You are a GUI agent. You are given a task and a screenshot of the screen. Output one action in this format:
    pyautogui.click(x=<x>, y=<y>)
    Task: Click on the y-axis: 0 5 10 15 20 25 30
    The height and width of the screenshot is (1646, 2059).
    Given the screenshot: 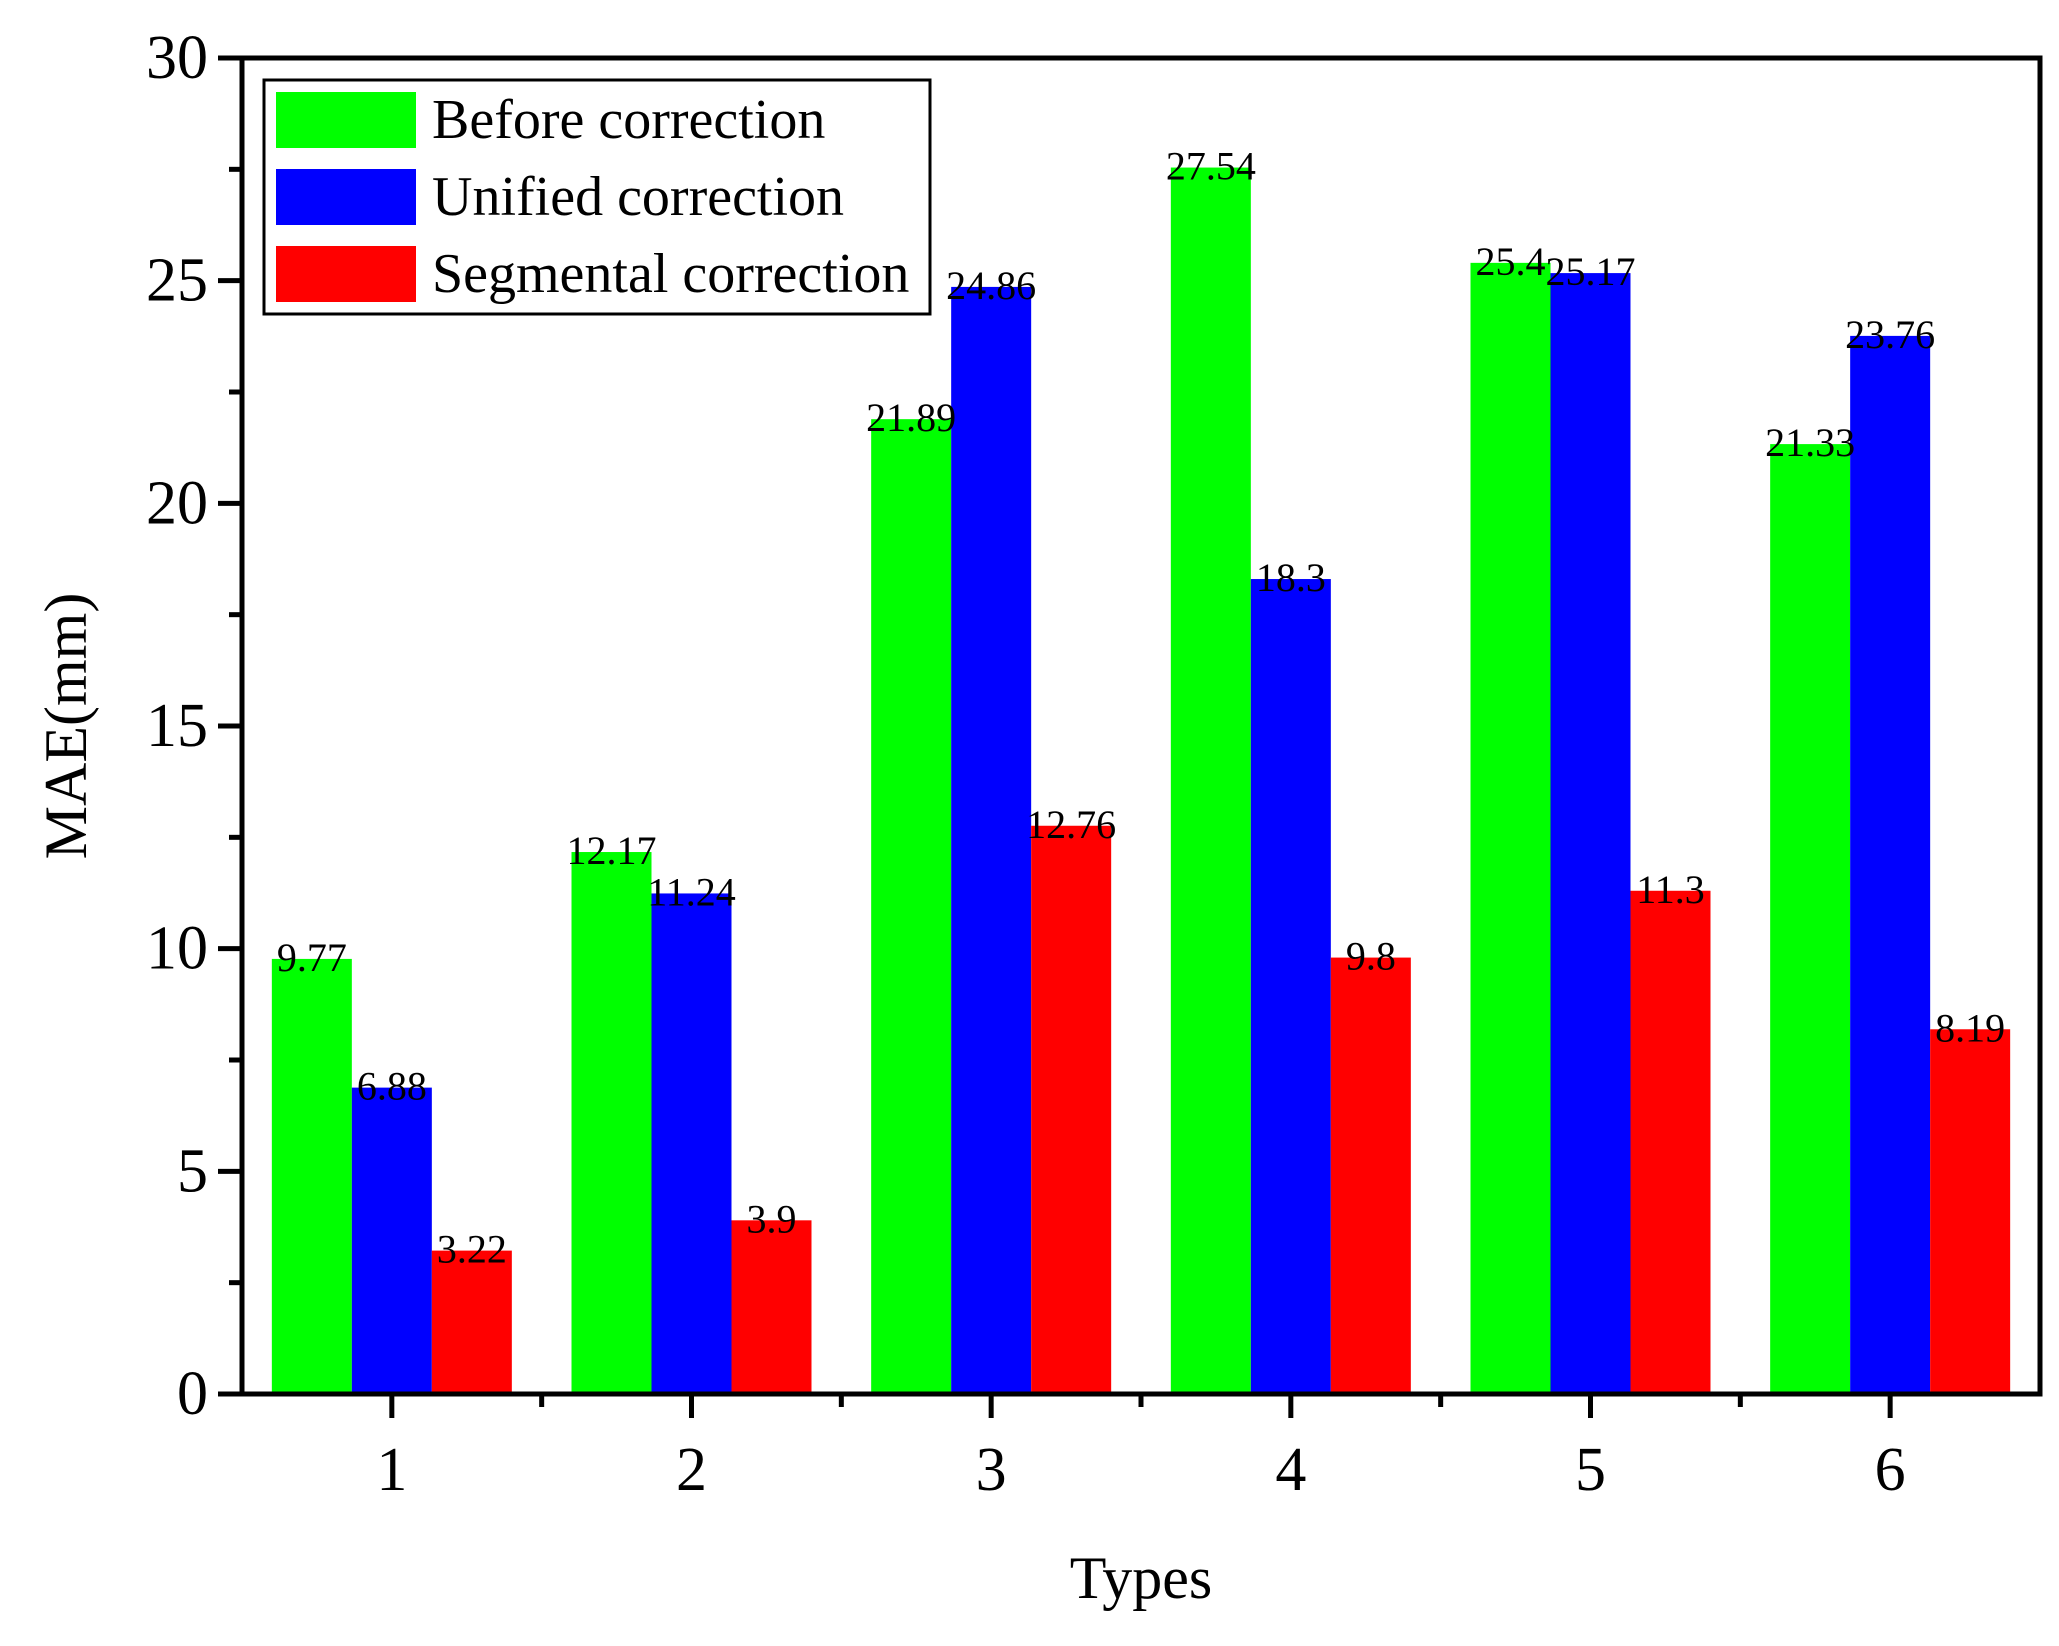 What is the action you would take?
    pyautogui.click(x=194, y=726)
    